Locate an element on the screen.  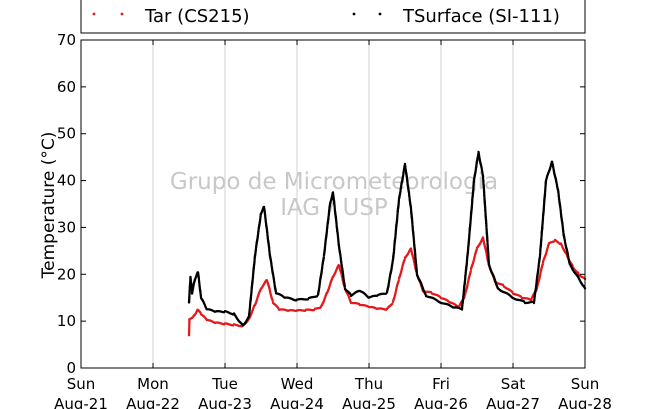
y-axis-label: Temperature (°C) is located at coordinates (49, 206).